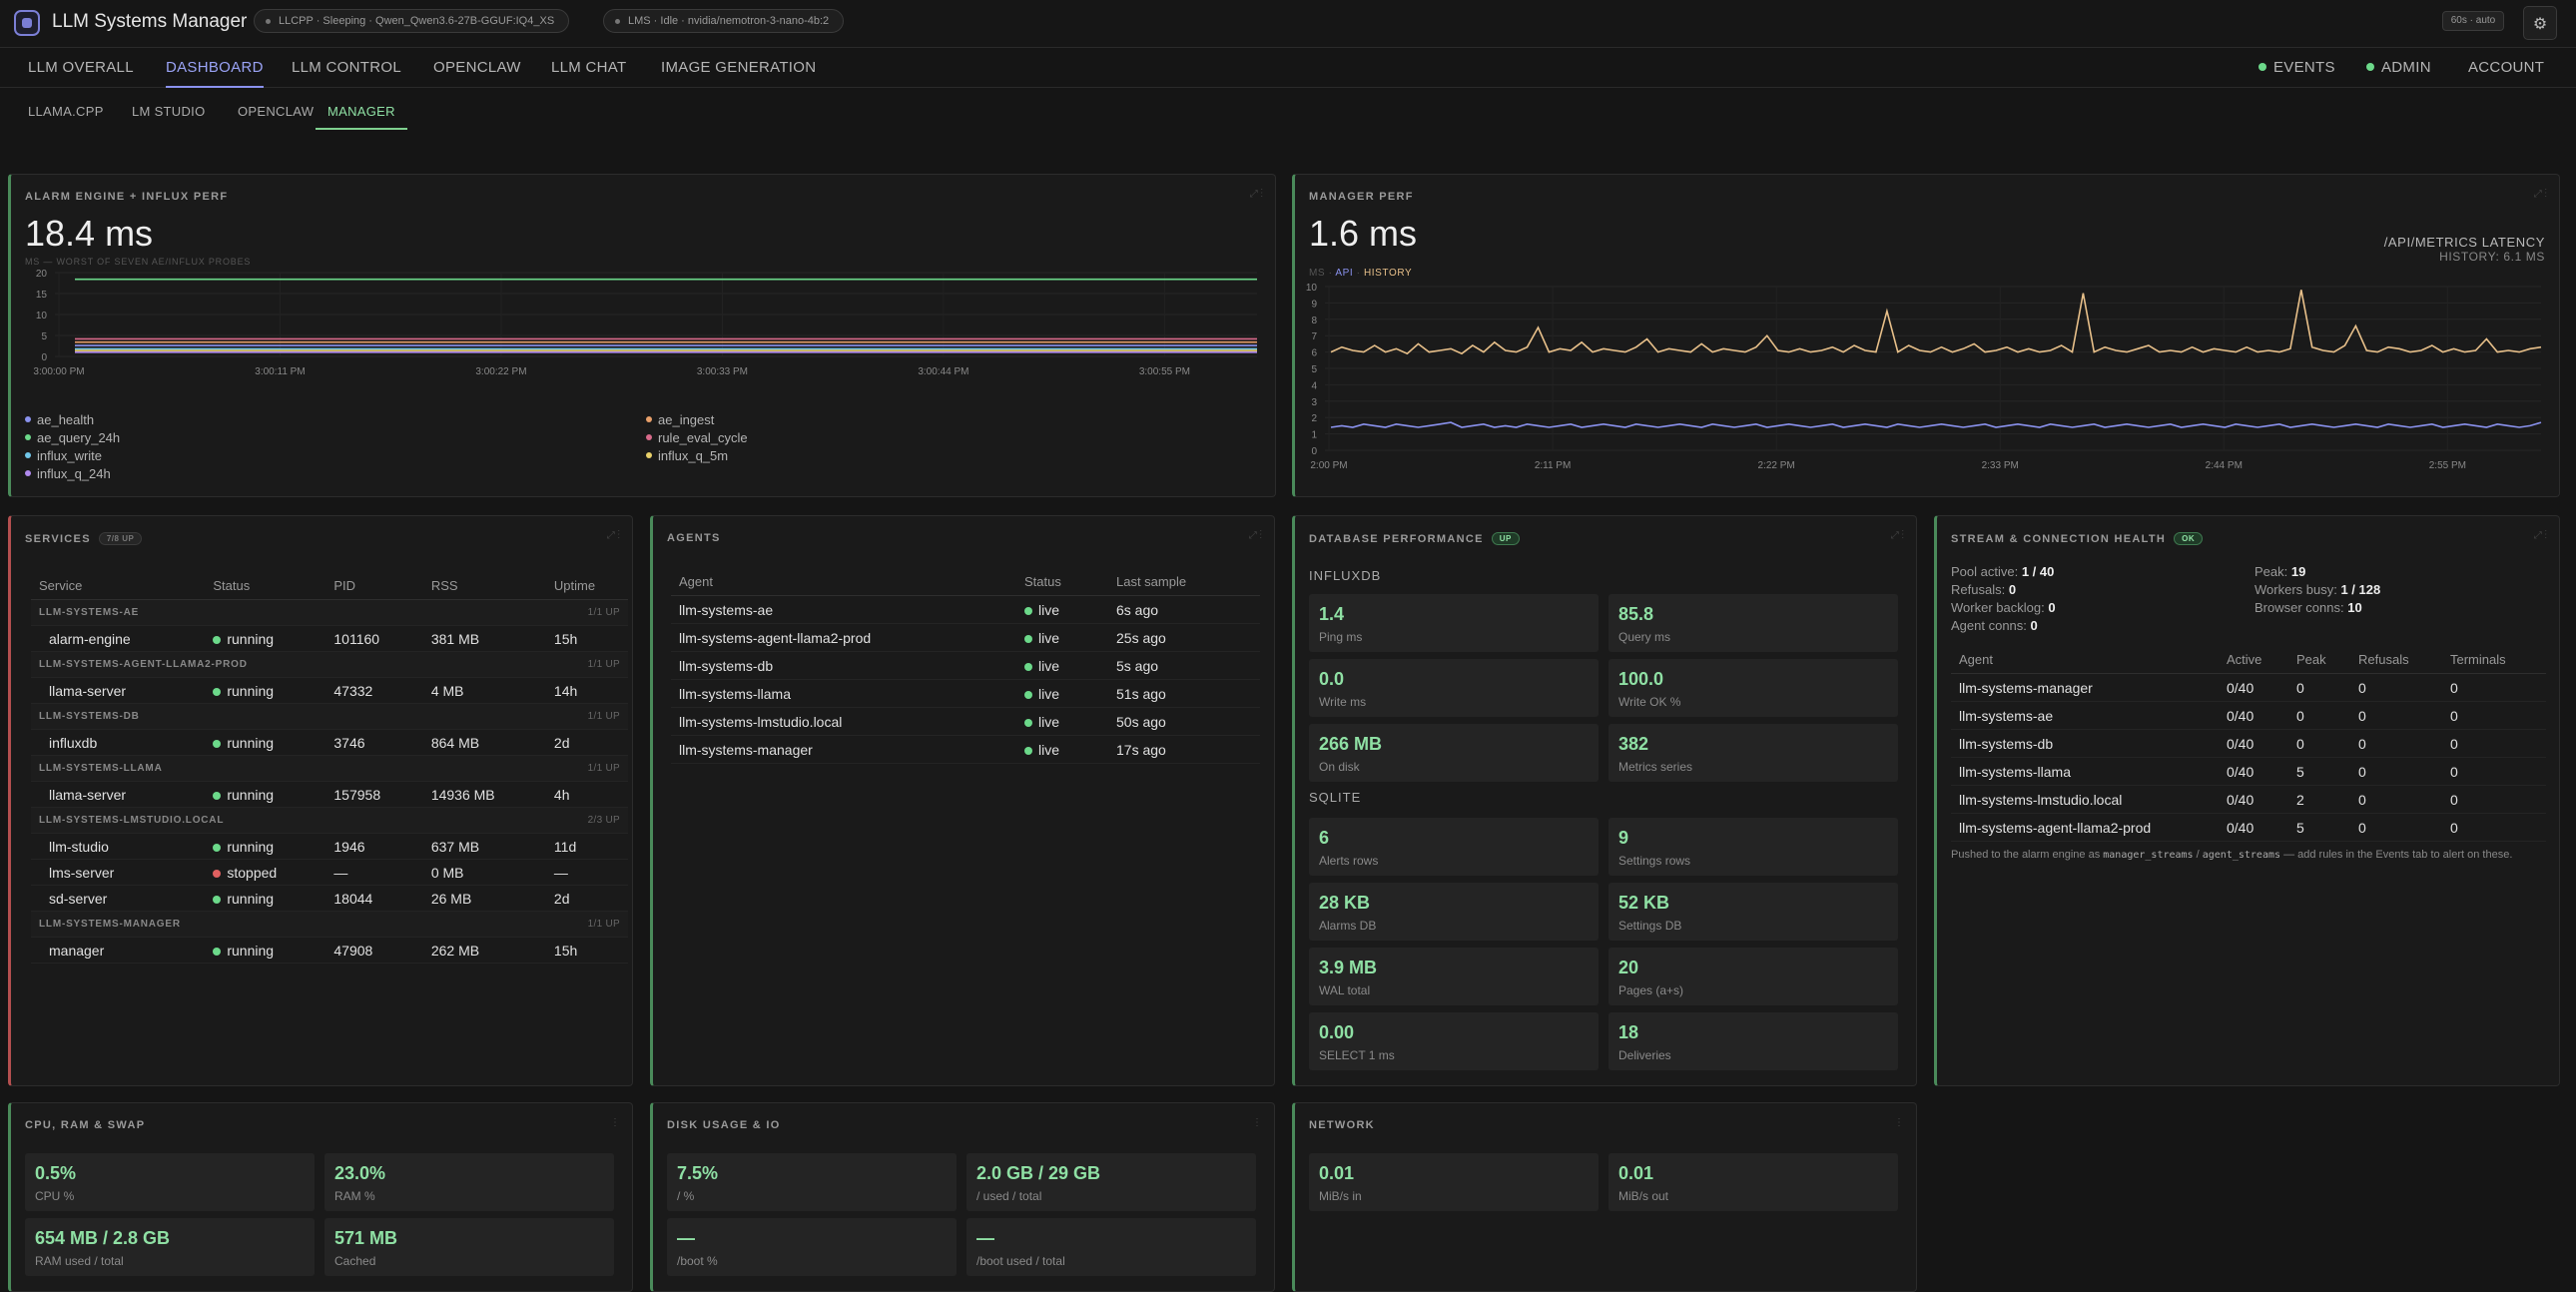  Describe the element at coordinates (687, 455) in the screenshot. I see `legend-item: influx_q_5m` at that location.